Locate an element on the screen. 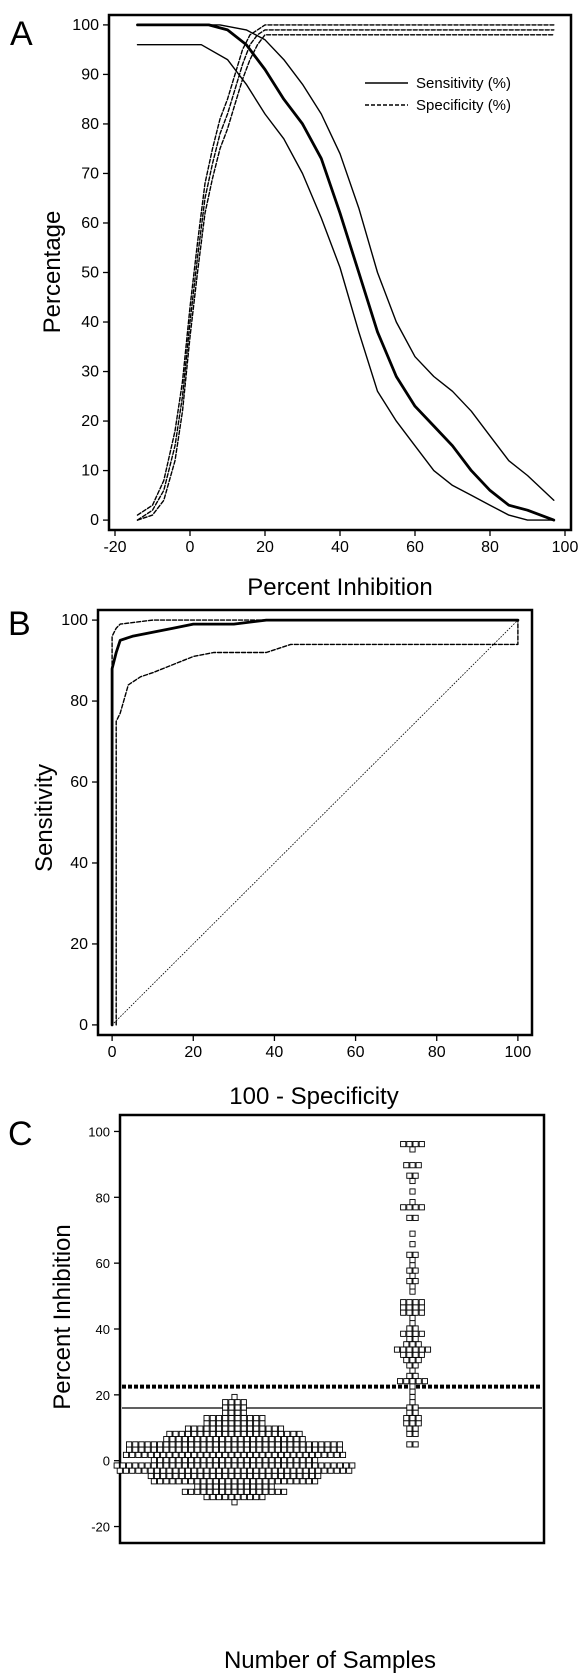  y-tick-label: 40 is located at coordinates (103, 1329).